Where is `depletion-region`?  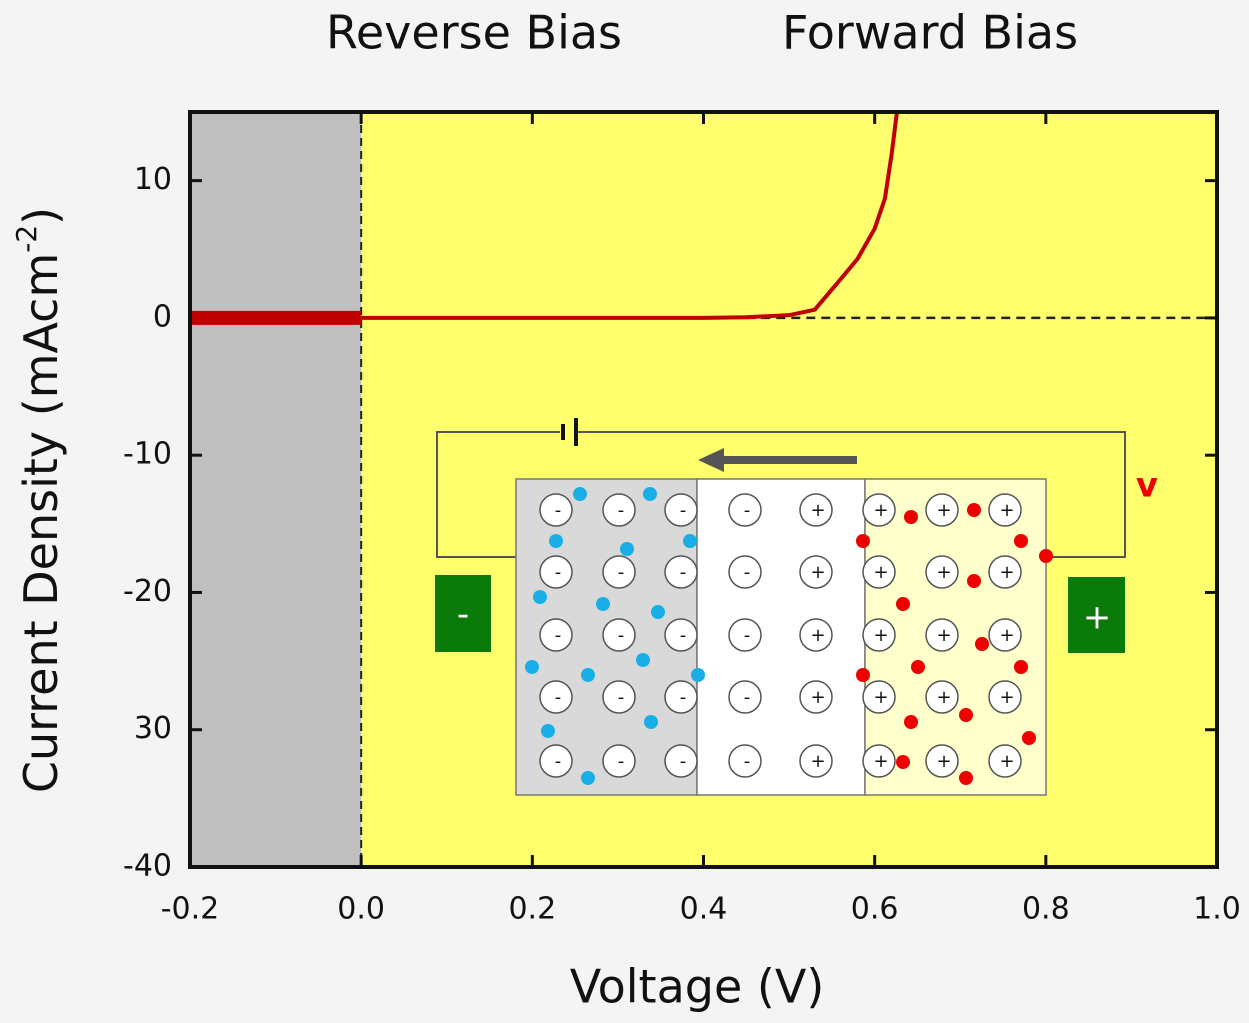
depletion-region is located at coordinates (781, 637).